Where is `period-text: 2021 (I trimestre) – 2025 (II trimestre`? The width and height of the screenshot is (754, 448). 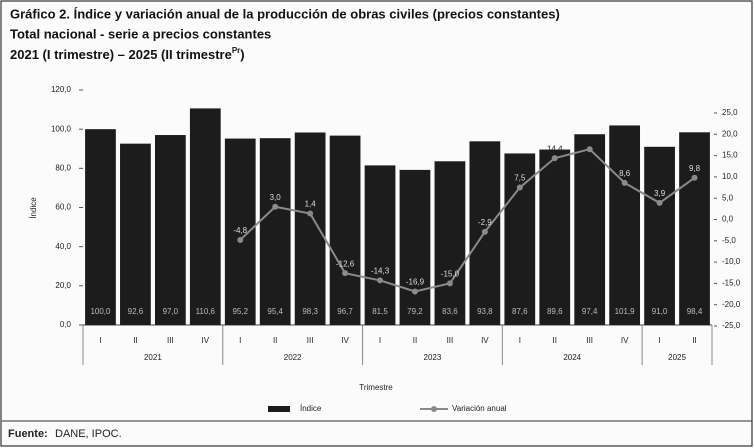 period-text: 2021 (I trimestre) – 2025 (II trimestre is located at coordinates (121, 54).